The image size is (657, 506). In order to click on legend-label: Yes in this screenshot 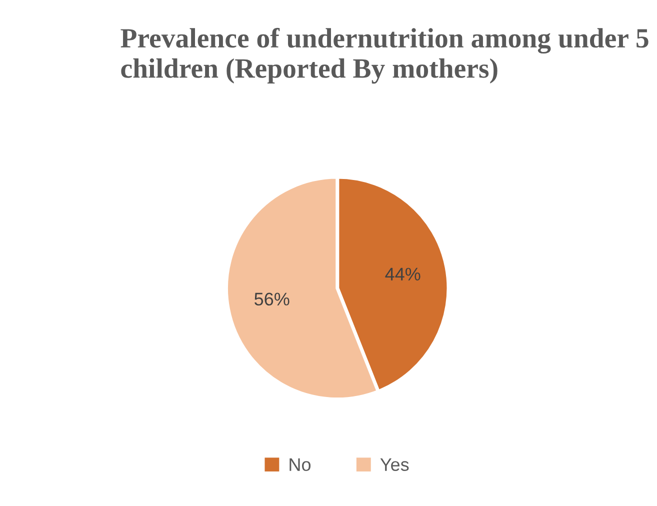, I will do `click(394, 464)`.